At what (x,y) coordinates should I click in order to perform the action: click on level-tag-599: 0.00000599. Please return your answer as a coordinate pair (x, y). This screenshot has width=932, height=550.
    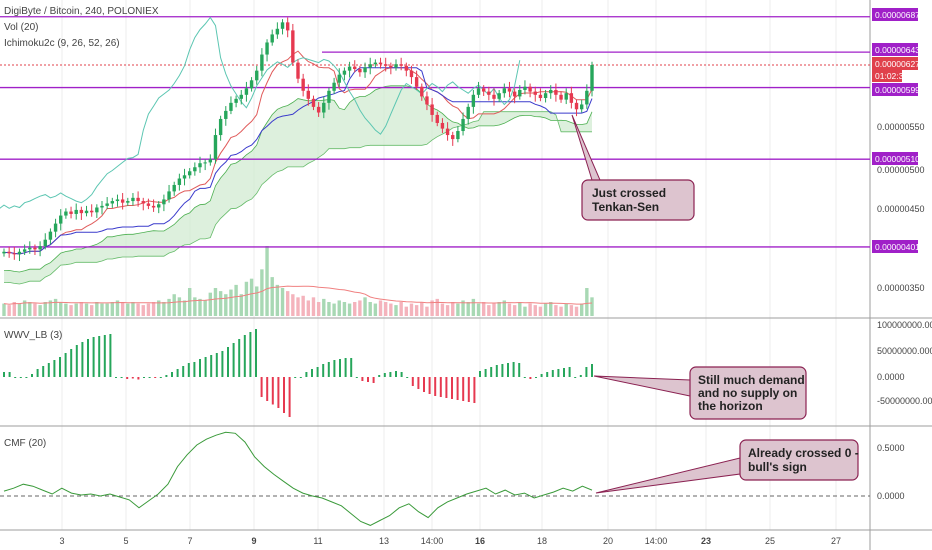
    Looking at the image, I should click on (896, 89).